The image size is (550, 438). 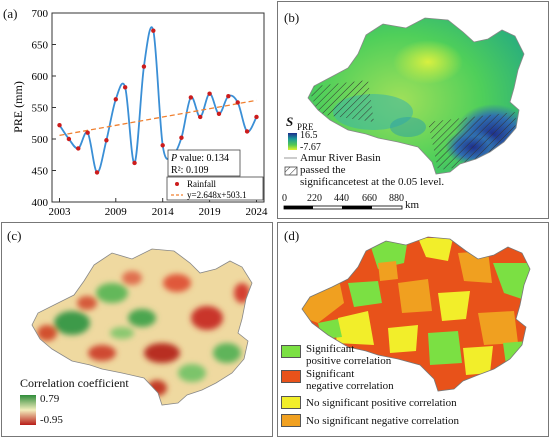 What do you see at coordinates (40, 172) in the screenshot?
I see `y-tick-label: 450` at bounding box center [40, 172].